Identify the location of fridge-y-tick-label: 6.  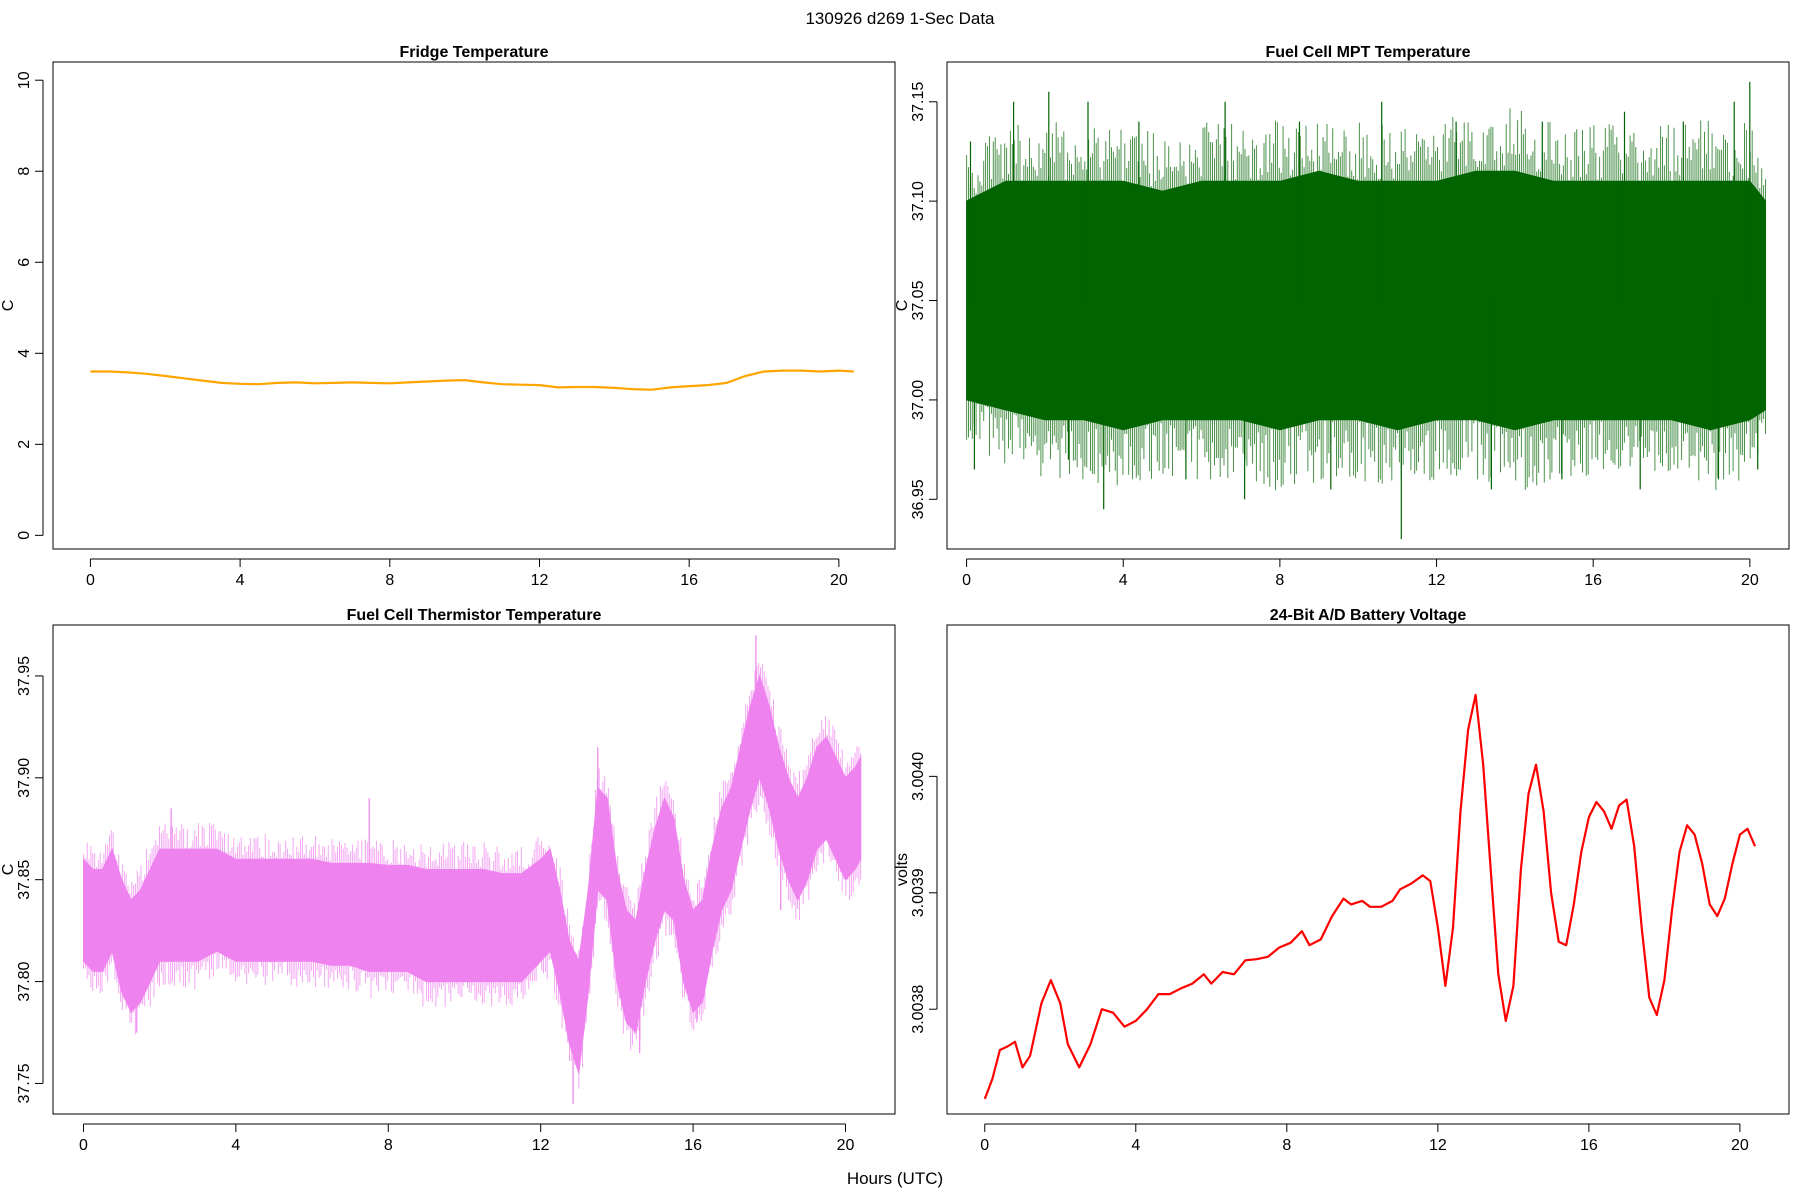
(24, 262).